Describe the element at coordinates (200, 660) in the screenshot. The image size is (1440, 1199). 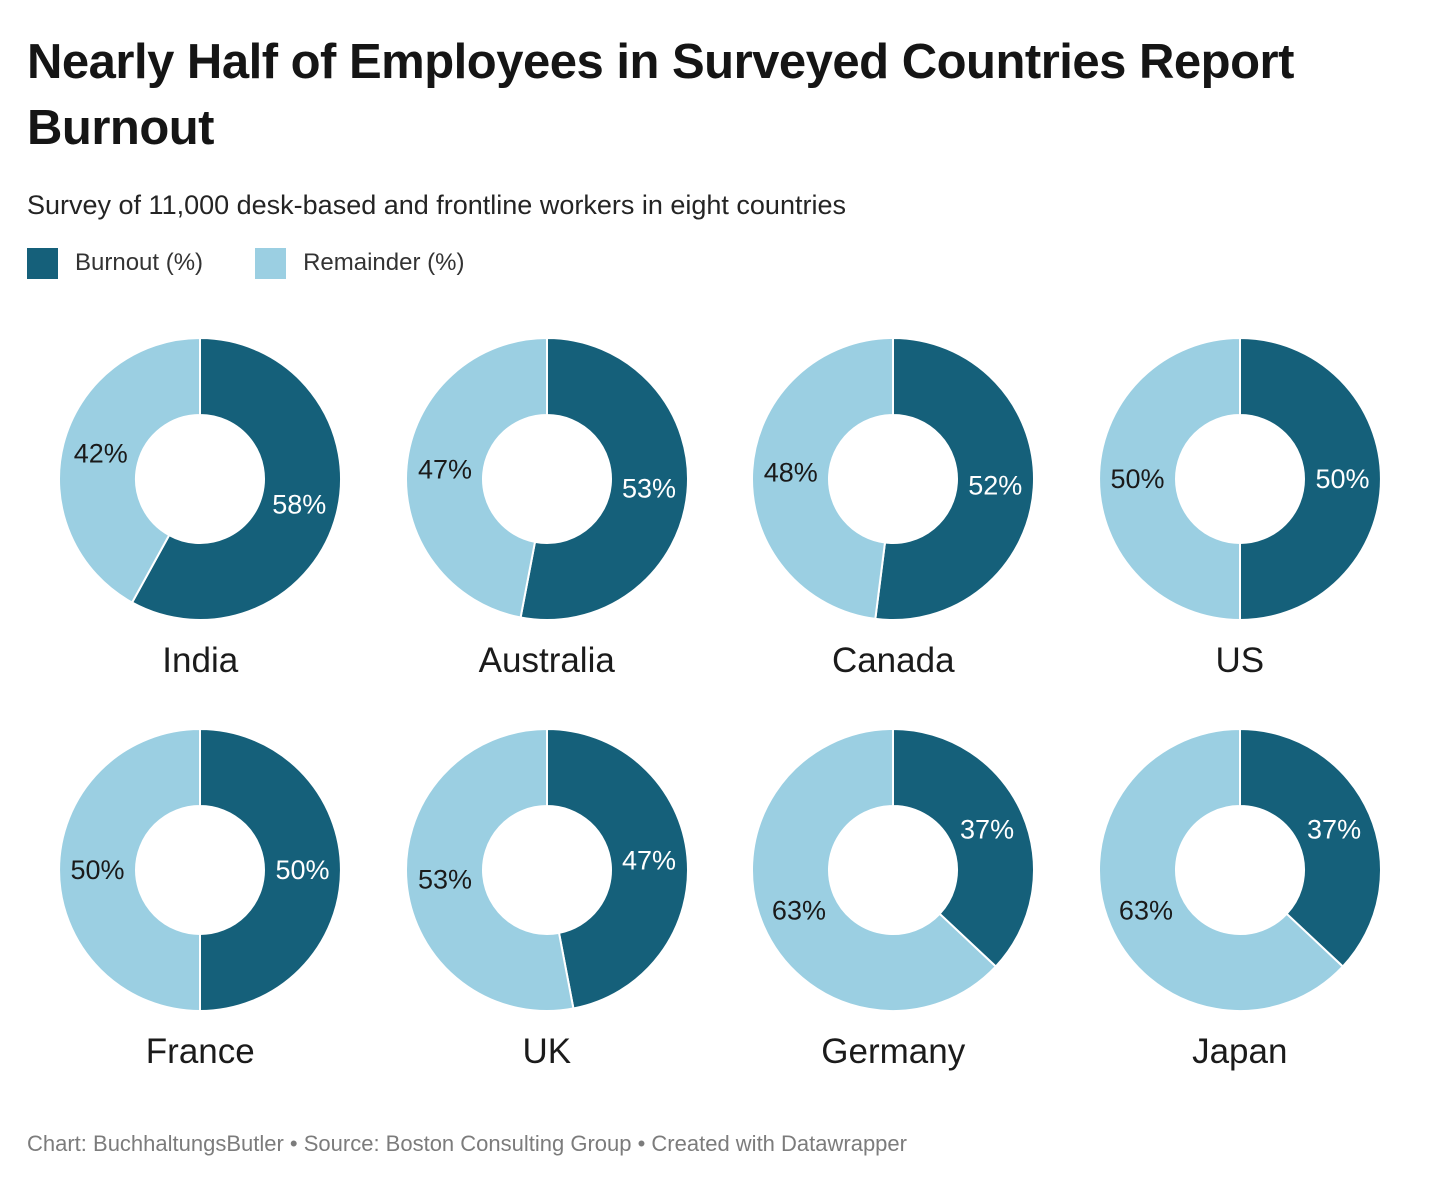
I see `country-label-india: India` at that location.